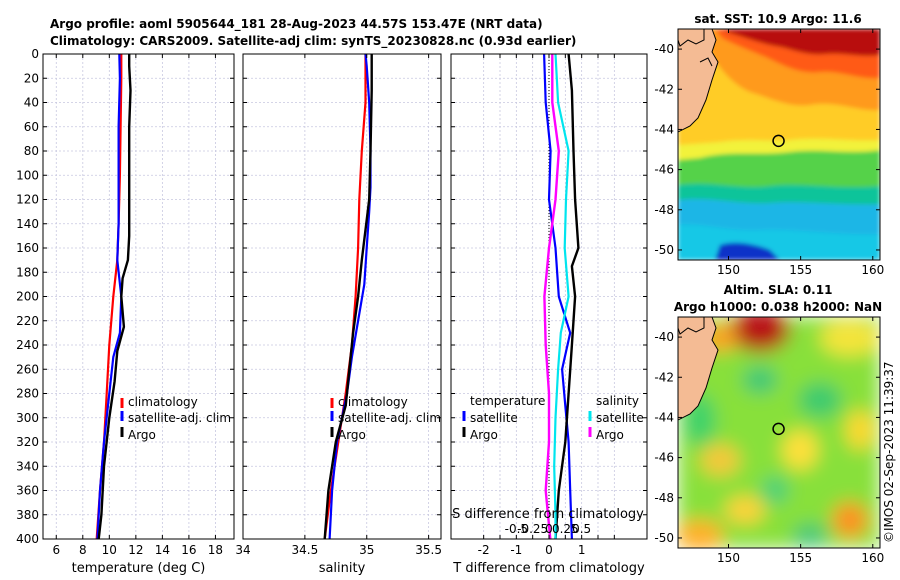 The height and width of the screenshot is (580, 900). Describe the element at coordinates (83, 550) in the screenshot. I see `x-tick-label: 8` at that location.